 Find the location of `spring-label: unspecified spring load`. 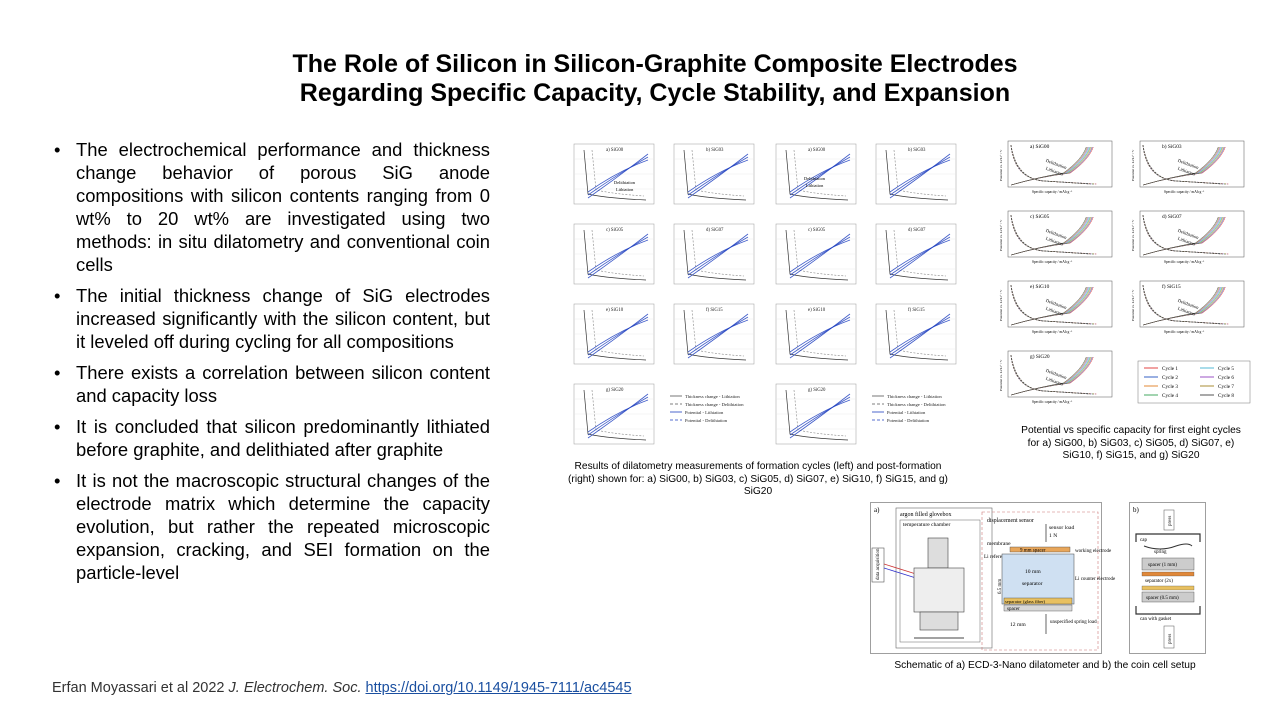

spring-label: unspecified spring load is located at coordinates (1073, 622).